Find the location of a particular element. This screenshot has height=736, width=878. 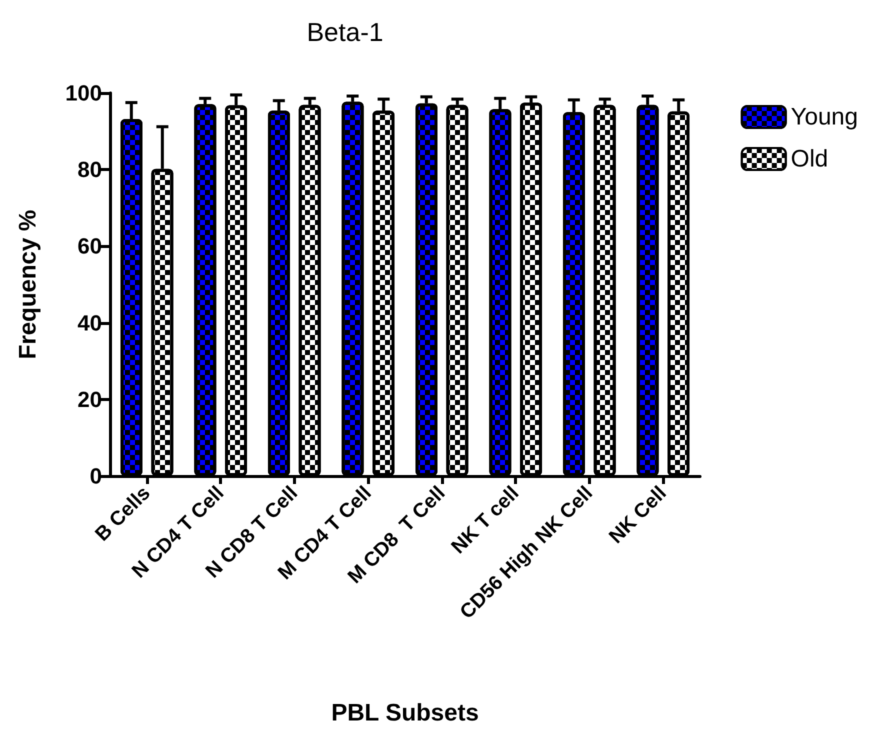

y-tick-label: 60 is located at coordinates (90, 246).